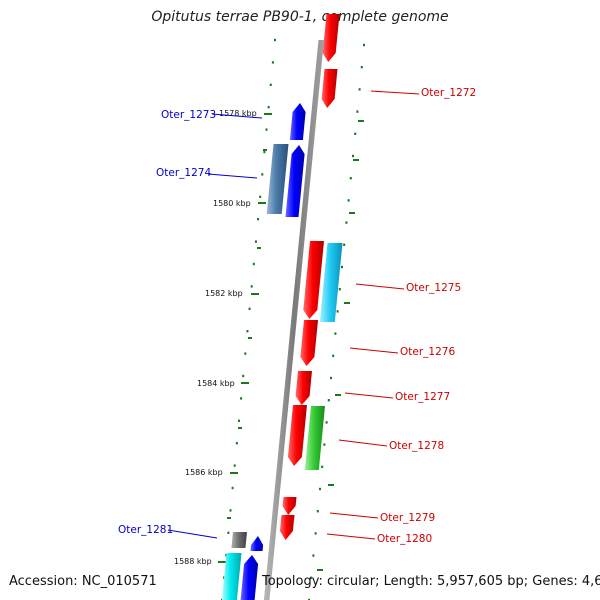 This screenshot has width=600, height=600. Describe the element at coordinates (448, 93) in the screenshot. I see `gene-label: Oter_1272` at that location.